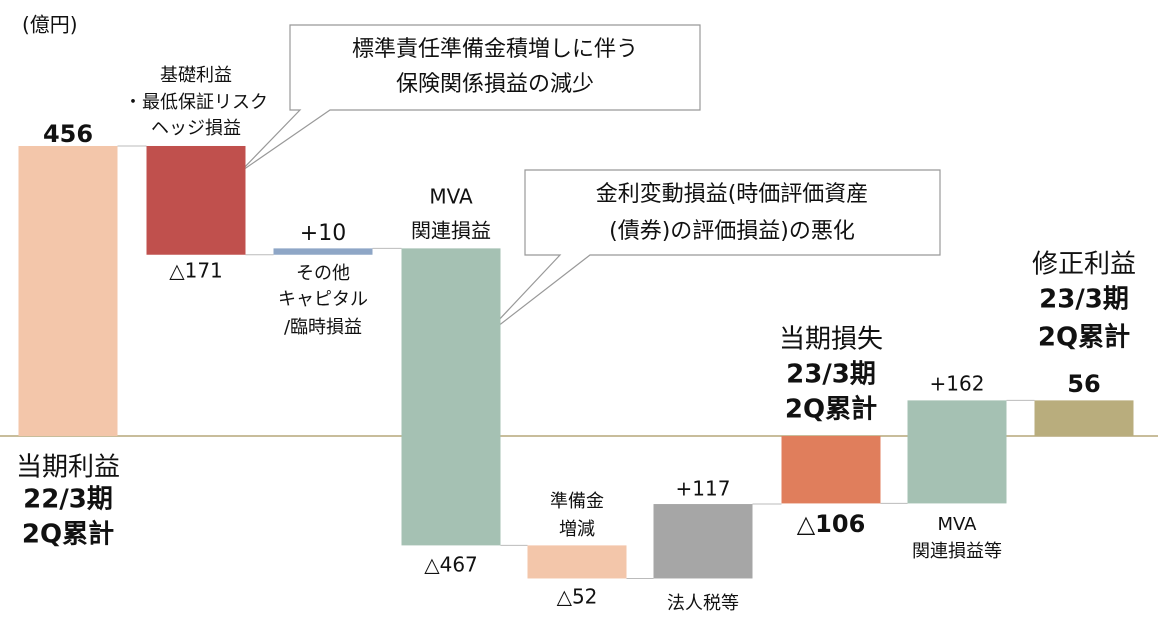 This screenshot has width=1158, height=623. I want to click on value-label: △467, so click(451, 565).